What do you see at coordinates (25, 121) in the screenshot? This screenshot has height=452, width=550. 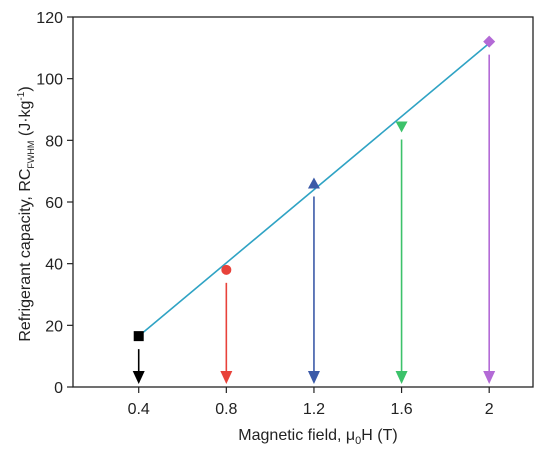 I see `y-axis-title-end: (J·kg` at bounding box center [25, 121].